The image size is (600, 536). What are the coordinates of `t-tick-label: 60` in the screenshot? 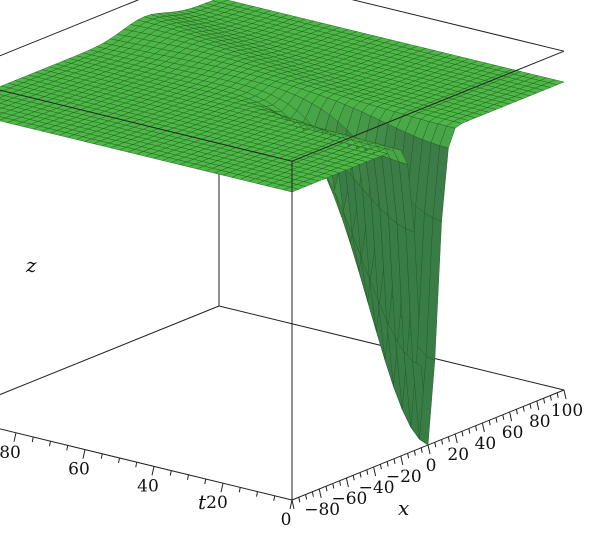 It's located at (79, 470).